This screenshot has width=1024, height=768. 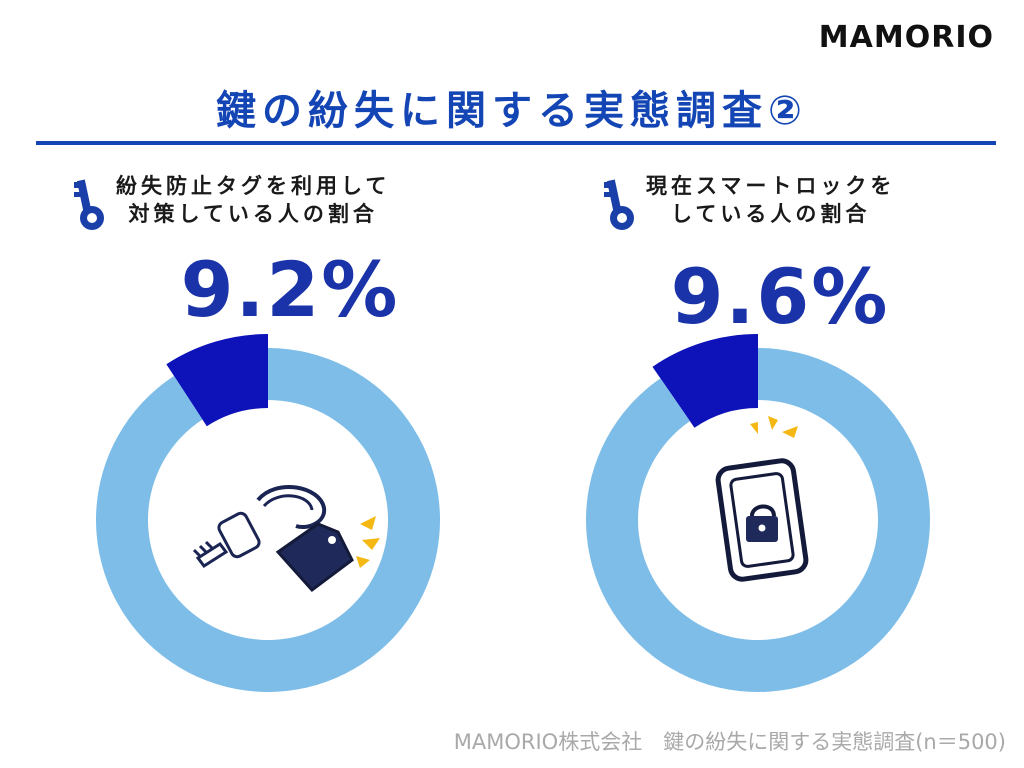 What do you see at coordinates (762, 499) in the screenshot?
I see `smartphone-lock-icon` at bounding box center [762, 499].